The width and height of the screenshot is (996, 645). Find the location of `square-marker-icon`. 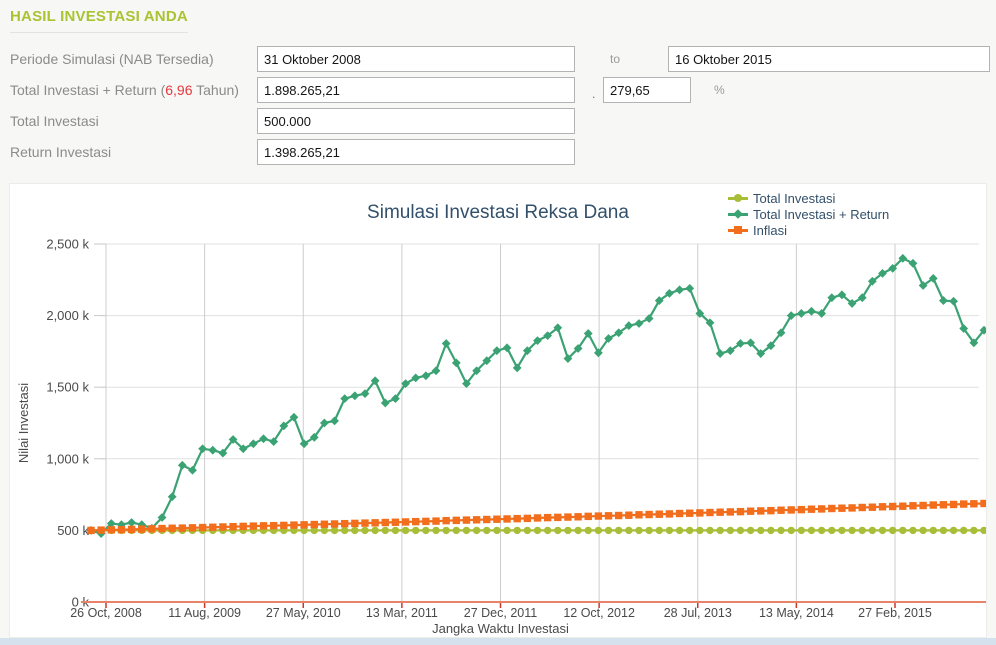

square-marker-icon is located at coordinates (738, 230).